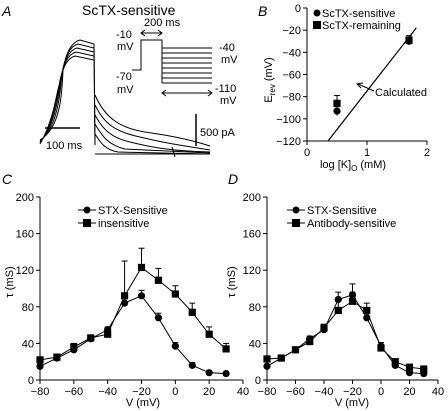  I want to click on panel-d-x-tick-label: 20, so click(409, 392).